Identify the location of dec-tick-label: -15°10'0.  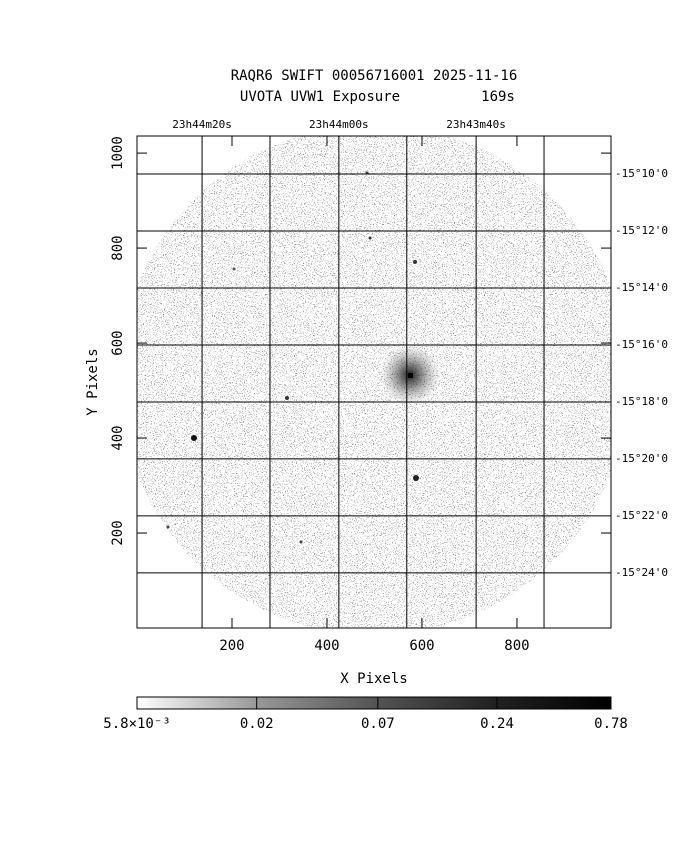
(641, 173).